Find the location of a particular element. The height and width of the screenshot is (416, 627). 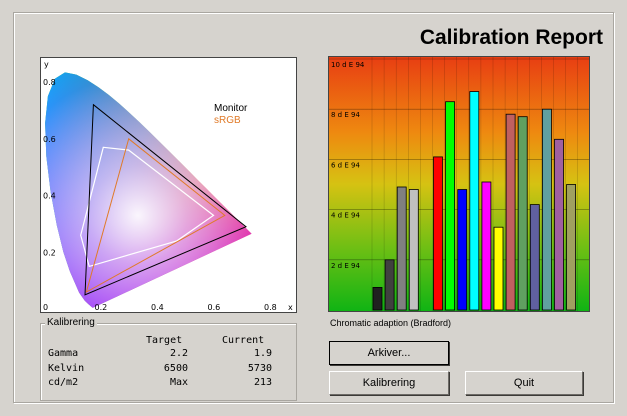

legend-isocoated: ISOcoated is located at coordinates (238, 132).